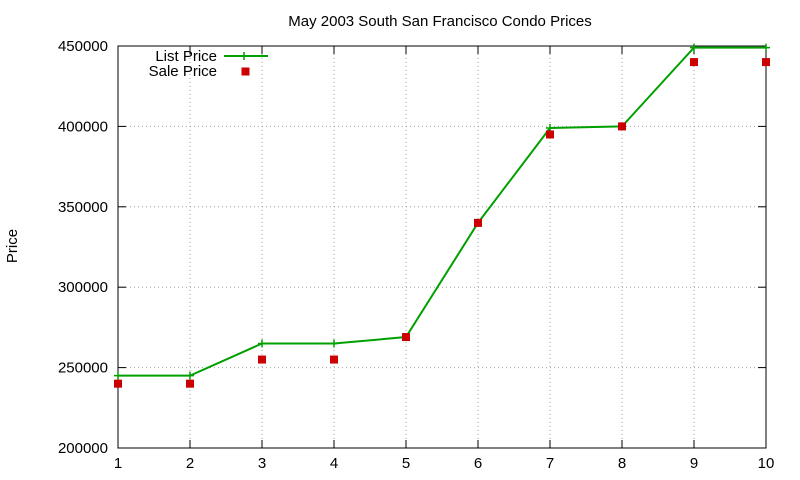 This screenshot has height=480, width=800. I want to click on y-tick-label: 250000, so click(83, 368).